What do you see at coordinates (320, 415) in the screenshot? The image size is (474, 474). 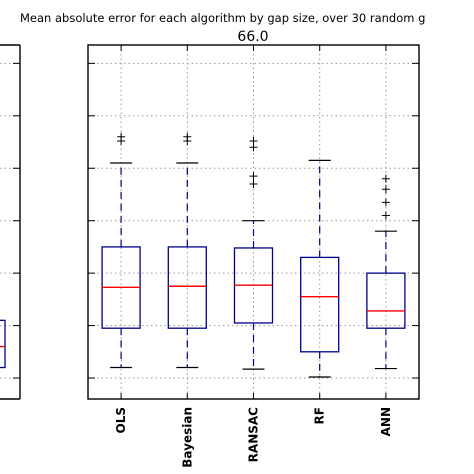 I see `x-tick-label: RF` at bounding box center [320, 415].